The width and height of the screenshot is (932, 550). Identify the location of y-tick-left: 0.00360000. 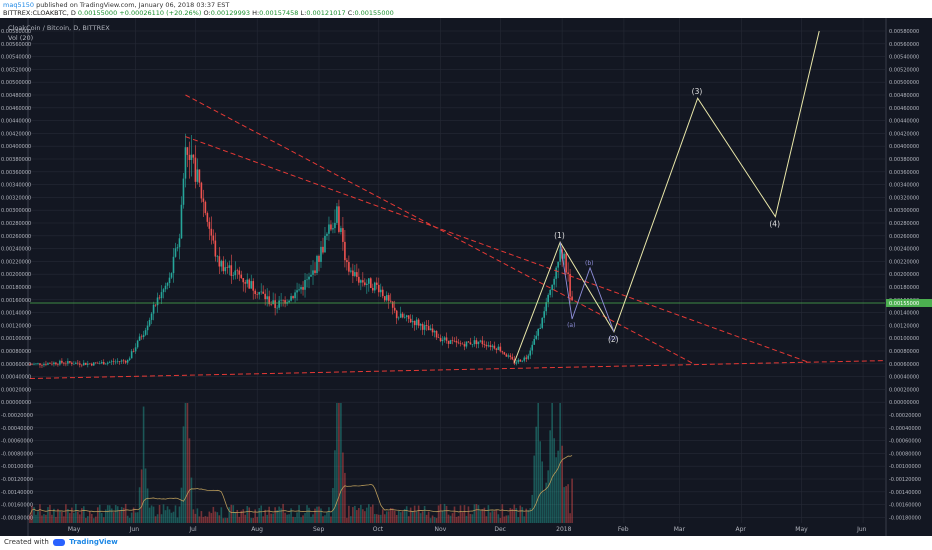
(16, 173).